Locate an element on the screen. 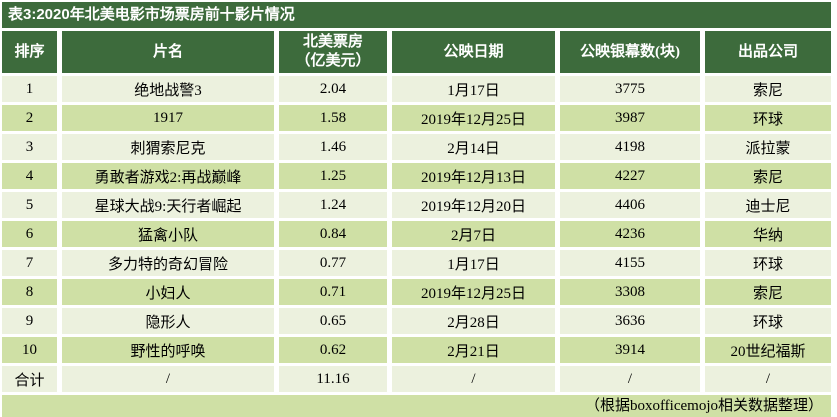  cell-screens: 4236 is located at coordinates (630, 234).